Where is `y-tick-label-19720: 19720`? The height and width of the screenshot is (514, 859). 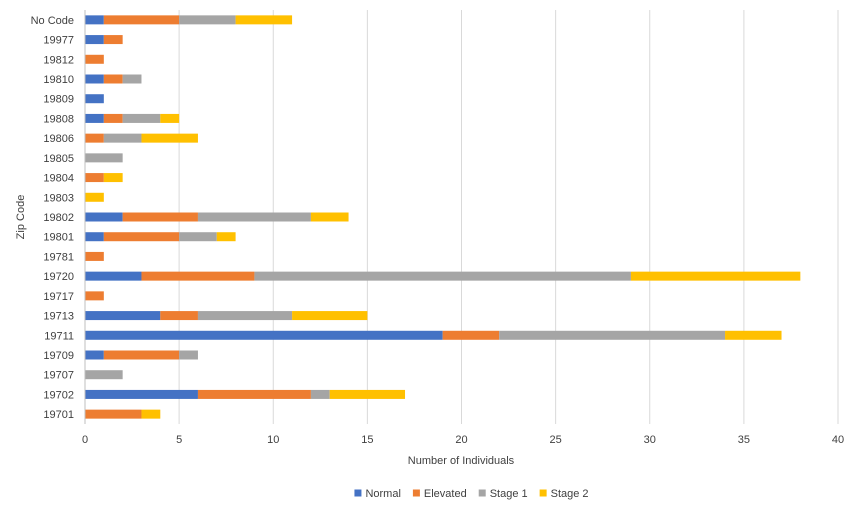 y-tick-label-19720: 19720 is located at coordinates (58, 277).